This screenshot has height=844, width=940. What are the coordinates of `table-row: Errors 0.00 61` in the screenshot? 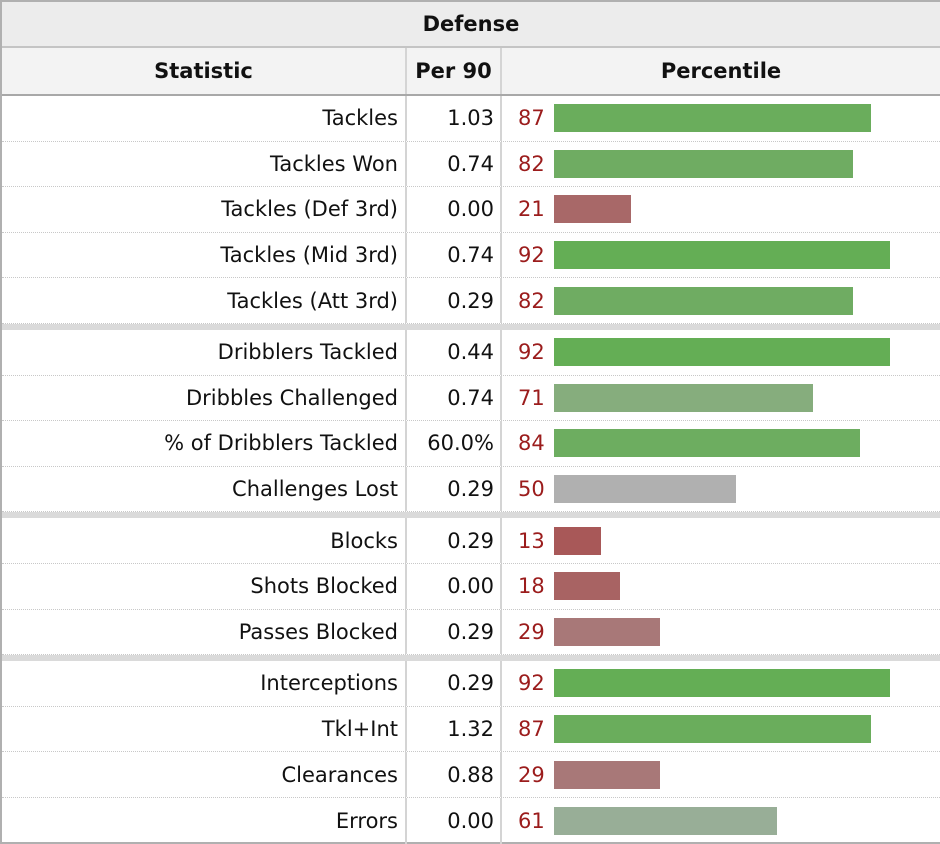 It's located at (471, 820).